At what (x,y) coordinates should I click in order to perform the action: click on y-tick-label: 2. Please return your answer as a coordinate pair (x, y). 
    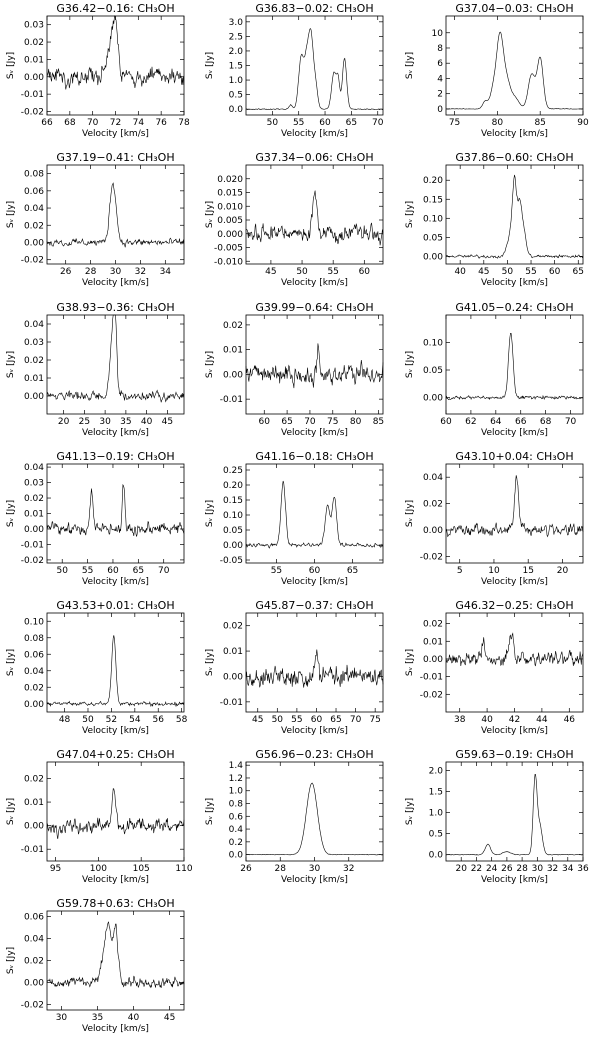
    Looking at the image, I should click on (440, 95).